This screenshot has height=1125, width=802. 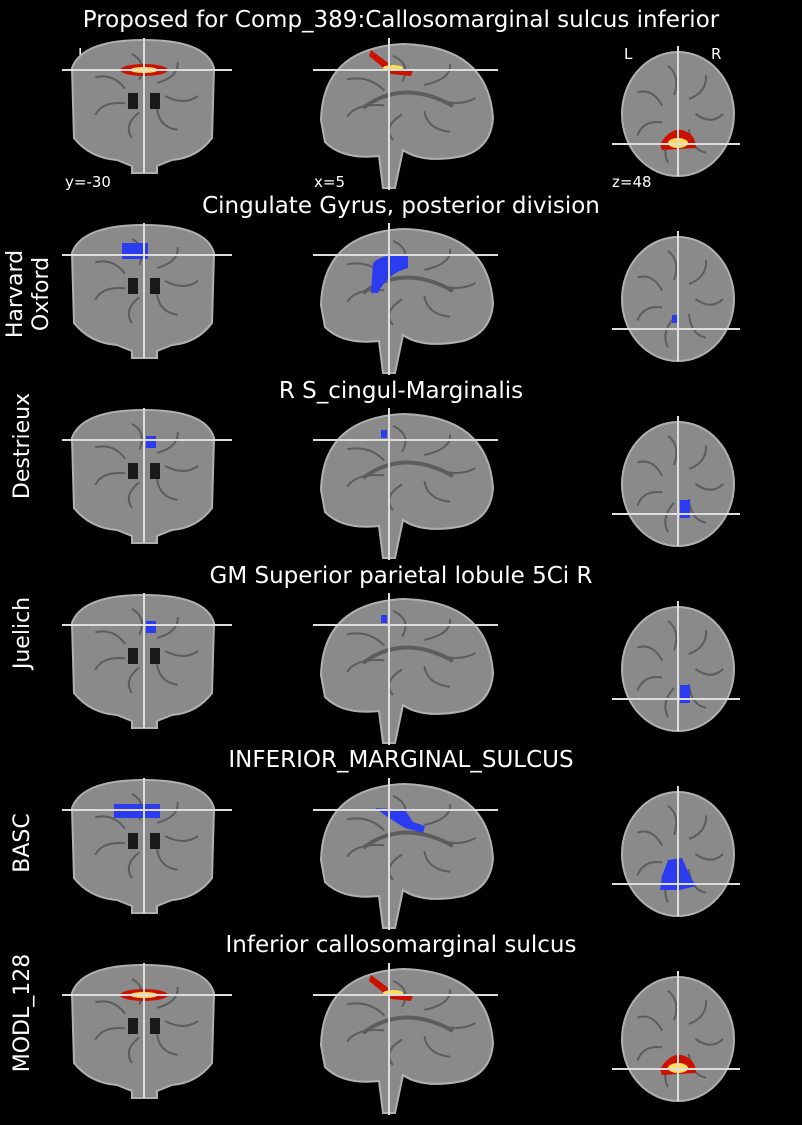 What do you see at coordinates (405, 114) in the screenshot?
I see `sagittal-view-proposed` at bounding box center [405, 114].